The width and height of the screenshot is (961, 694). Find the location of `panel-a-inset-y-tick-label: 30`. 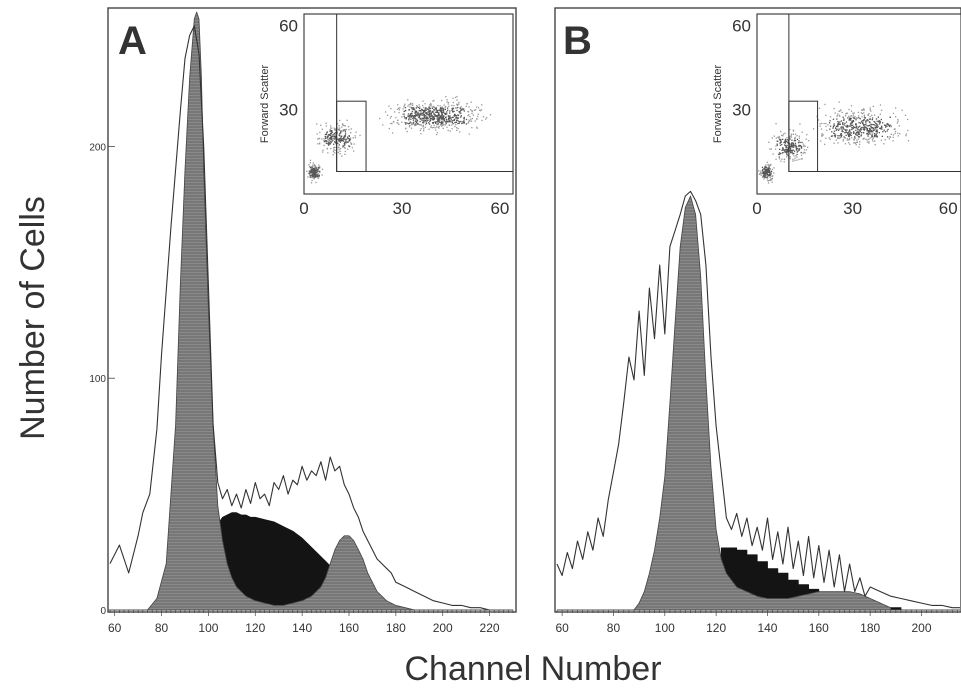

panel-a-inset-y-tick-label: 30 is located at coordinates (288, 110).